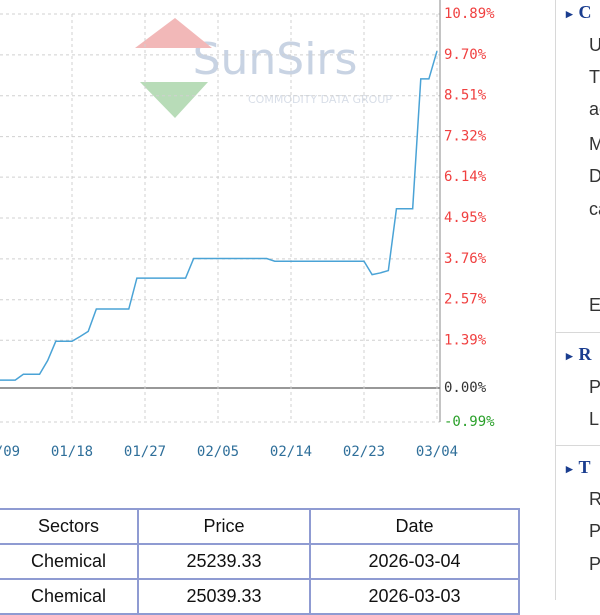  I want to click on y-tick-label: -0.99%, so click(469, 422).